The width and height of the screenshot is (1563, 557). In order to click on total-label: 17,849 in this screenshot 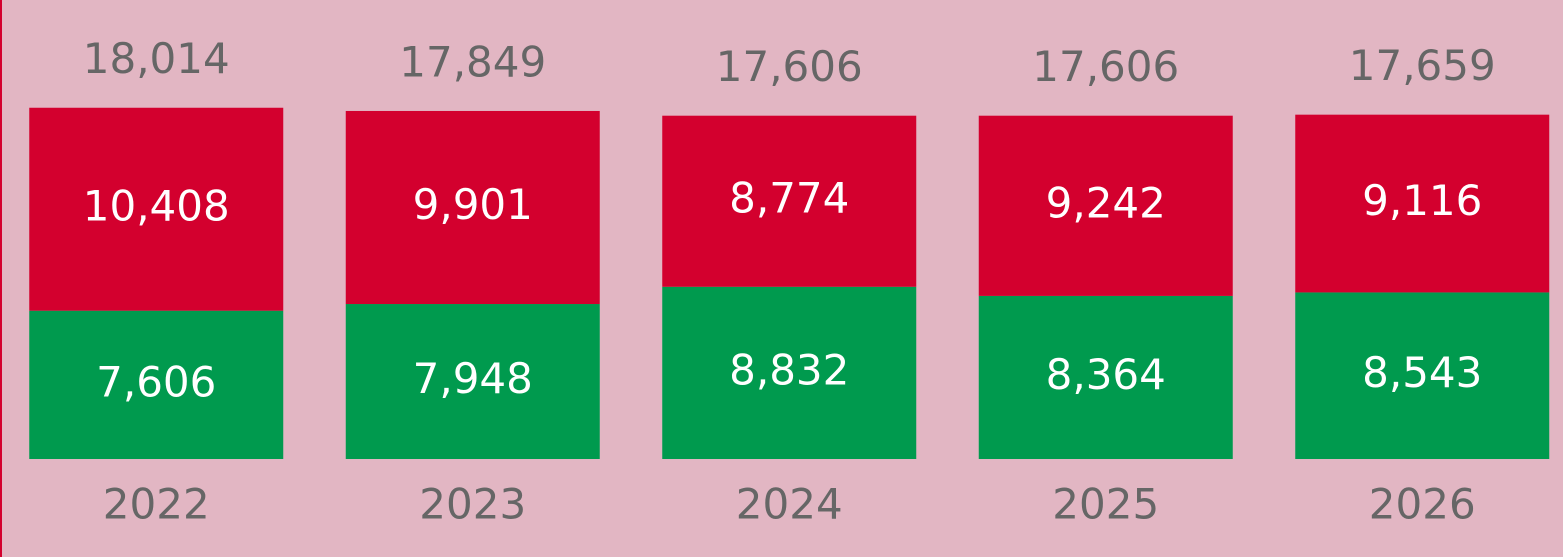, I will do `click(472, 61)`.